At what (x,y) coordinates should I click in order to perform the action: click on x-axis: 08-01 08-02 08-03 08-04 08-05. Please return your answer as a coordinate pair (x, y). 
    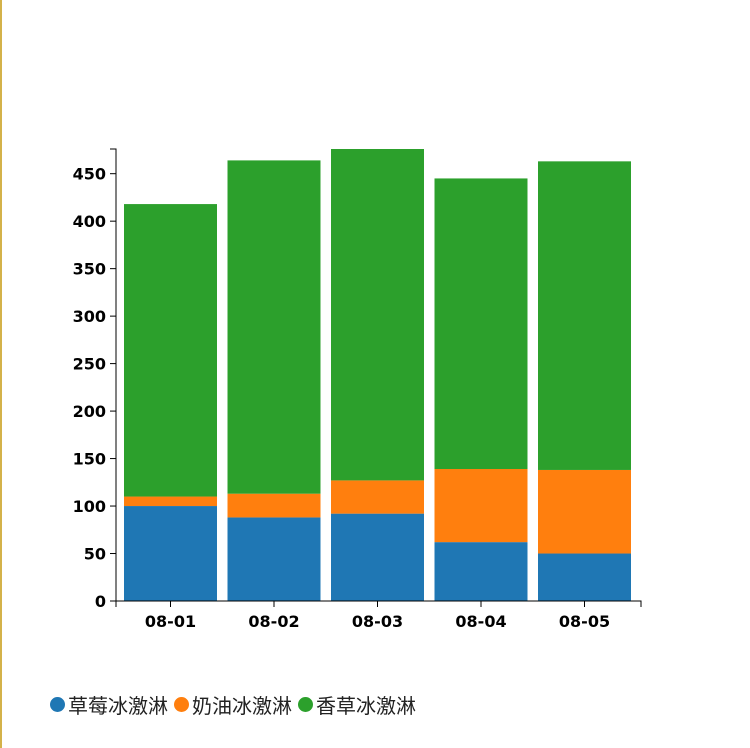
    Looking at the image, I should click on (378, 615).